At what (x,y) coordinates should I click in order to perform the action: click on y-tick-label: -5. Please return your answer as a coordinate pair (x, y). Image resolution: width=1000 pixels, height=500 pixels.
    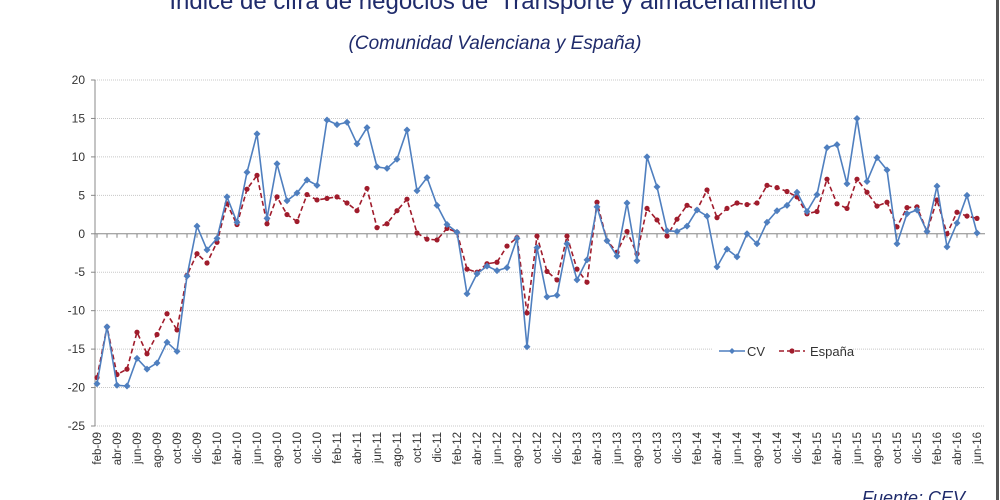
    Looking at the image, I should click on (79, 272).